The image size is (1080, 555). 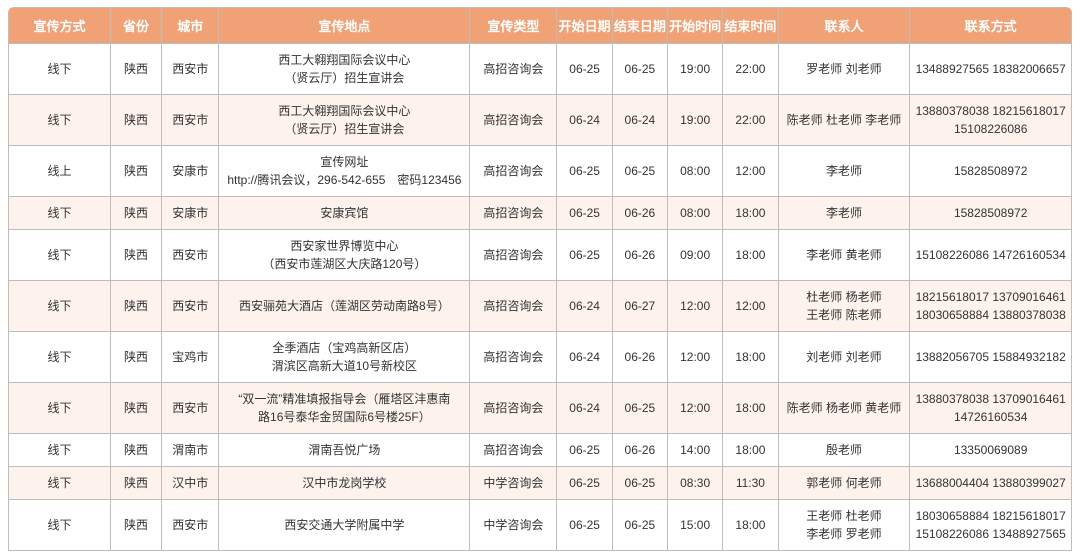 I want to click on cell-end-date: 06-24, so click(x=640, y=120).